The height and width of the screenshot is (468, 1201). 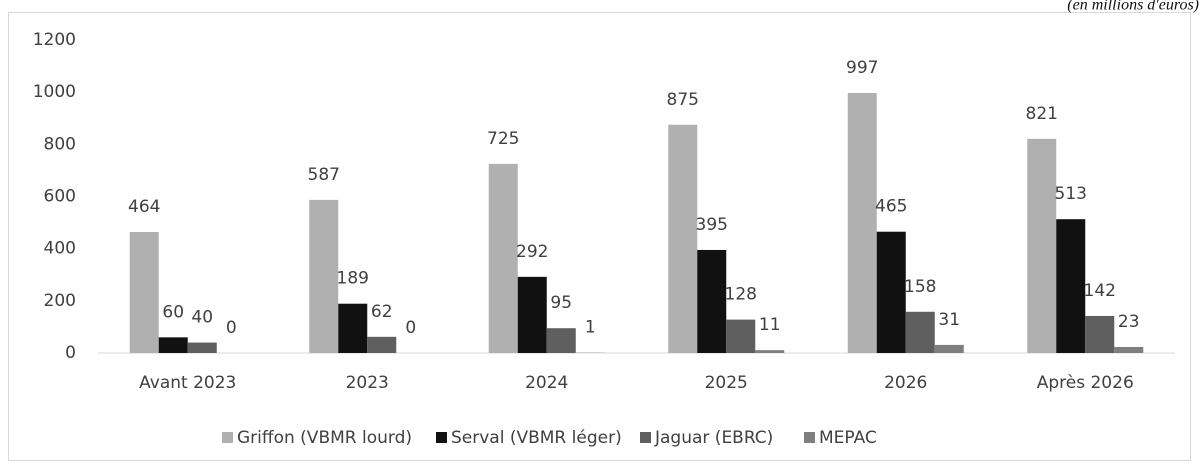 What do you see at coordinates (905, 383) in the screenshot?
I see `x-tick-label: 2026` at bounding box center [905, 383].